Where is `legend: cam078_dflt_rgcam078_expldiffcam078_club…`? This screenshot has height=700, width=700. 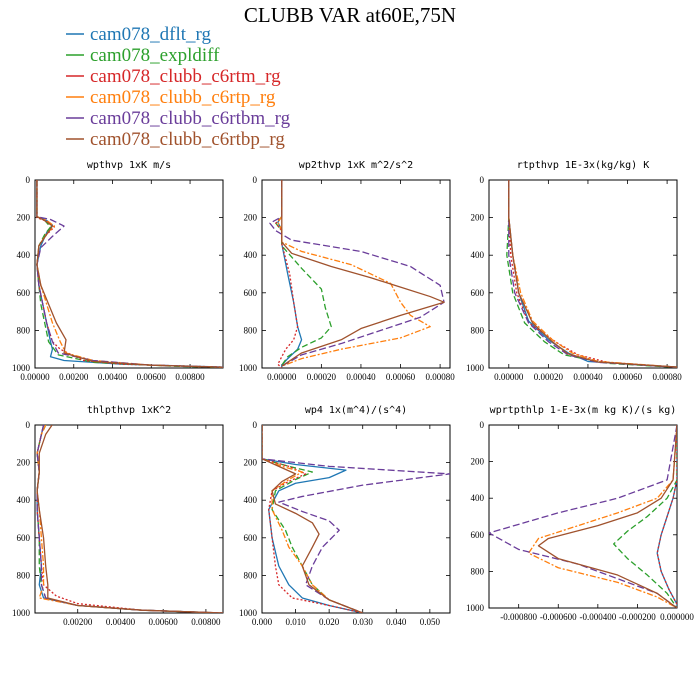 legend: cam078_dflt_rgcam078_expldiffcam078_club… is located at coordinates (178, 87).